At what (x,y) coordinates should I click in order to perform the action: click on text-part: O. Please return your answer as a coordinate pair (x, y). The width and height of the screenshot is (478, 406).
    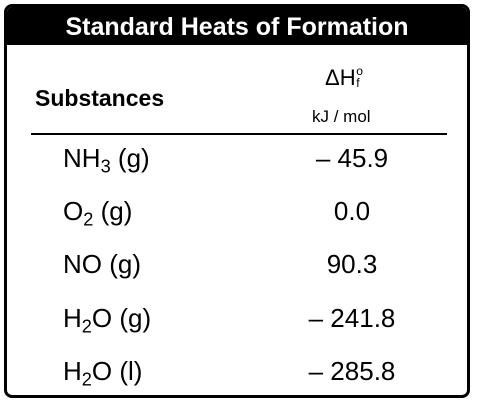
    Looking at the image, I should click on (73, 211).